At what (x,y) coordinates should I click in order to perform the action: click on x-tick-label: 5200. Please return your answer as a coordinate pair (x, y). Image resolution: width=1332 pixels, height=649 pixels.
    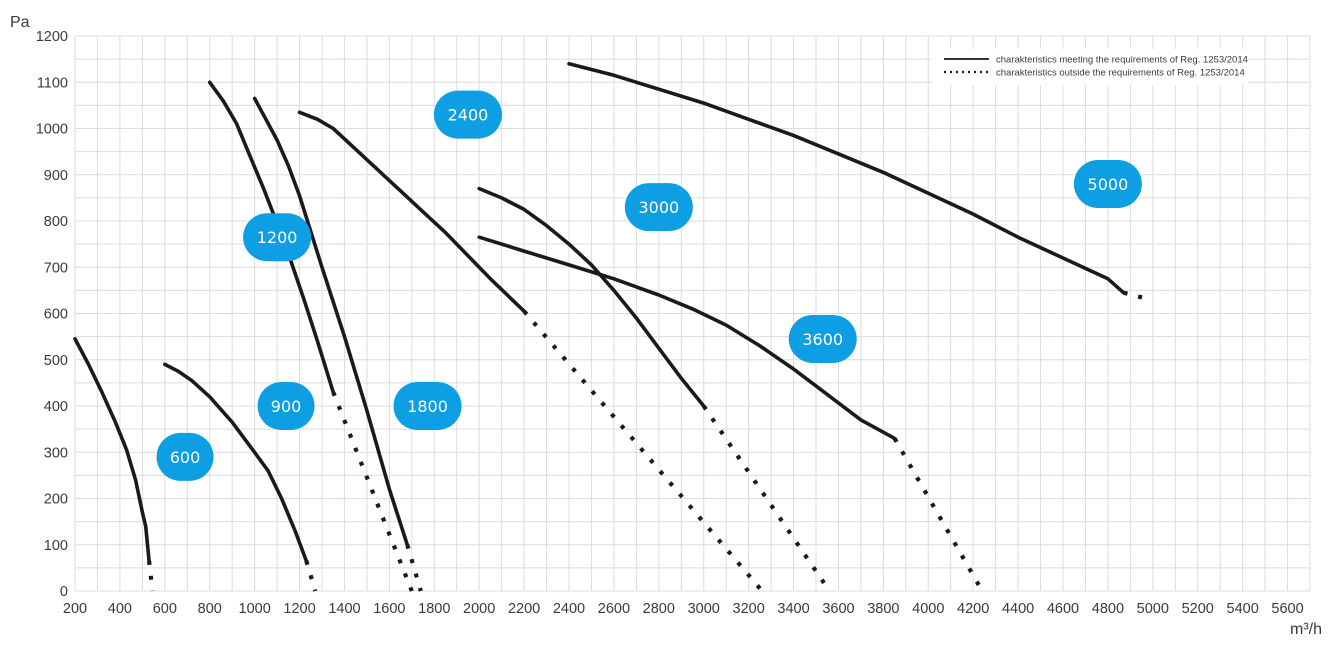
    Looking at the image, I should click on (1198, 609).